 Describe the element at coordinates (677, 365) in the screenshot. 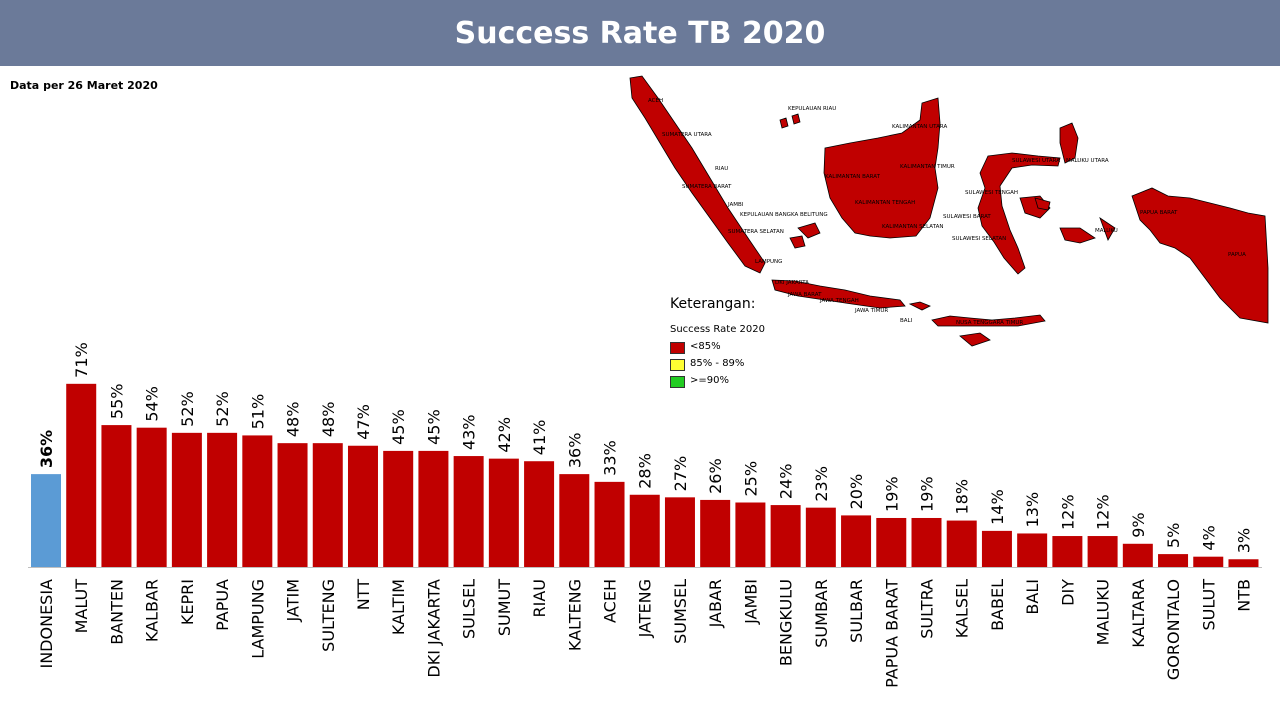

I see `legend-swatch-yellow` at that location.